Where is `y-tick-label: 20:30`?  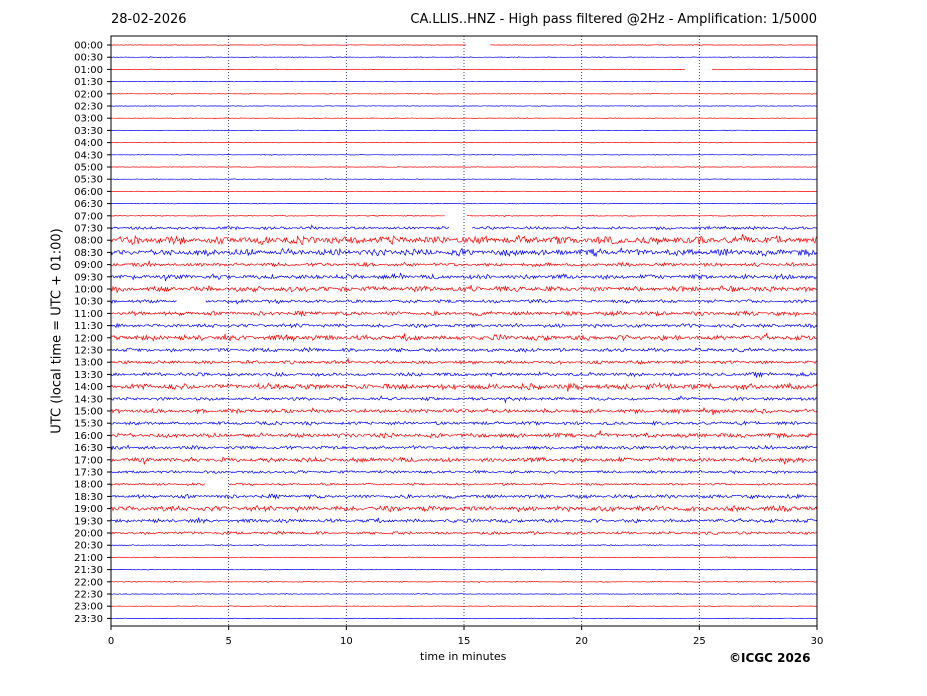
y-tick-label: 20:30 is located at coordinates (88, 546).